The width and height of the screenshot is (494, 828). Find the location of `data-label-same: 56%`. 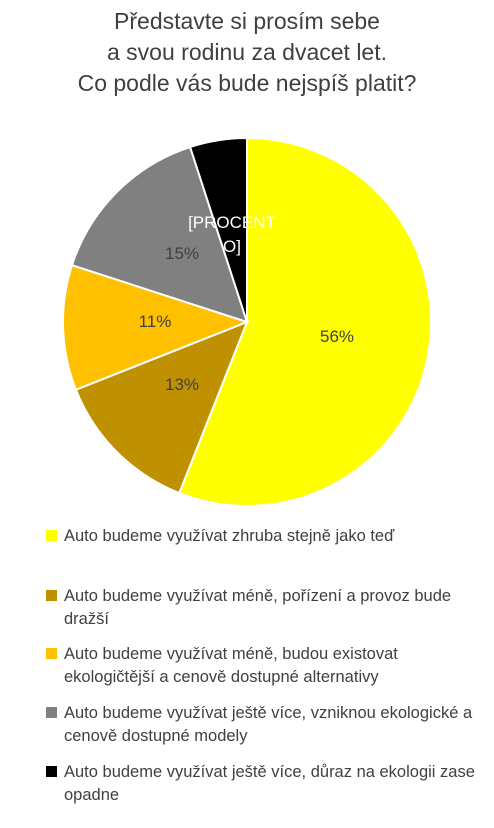

data-label-same: 56% is located at coordinates (337, 336).